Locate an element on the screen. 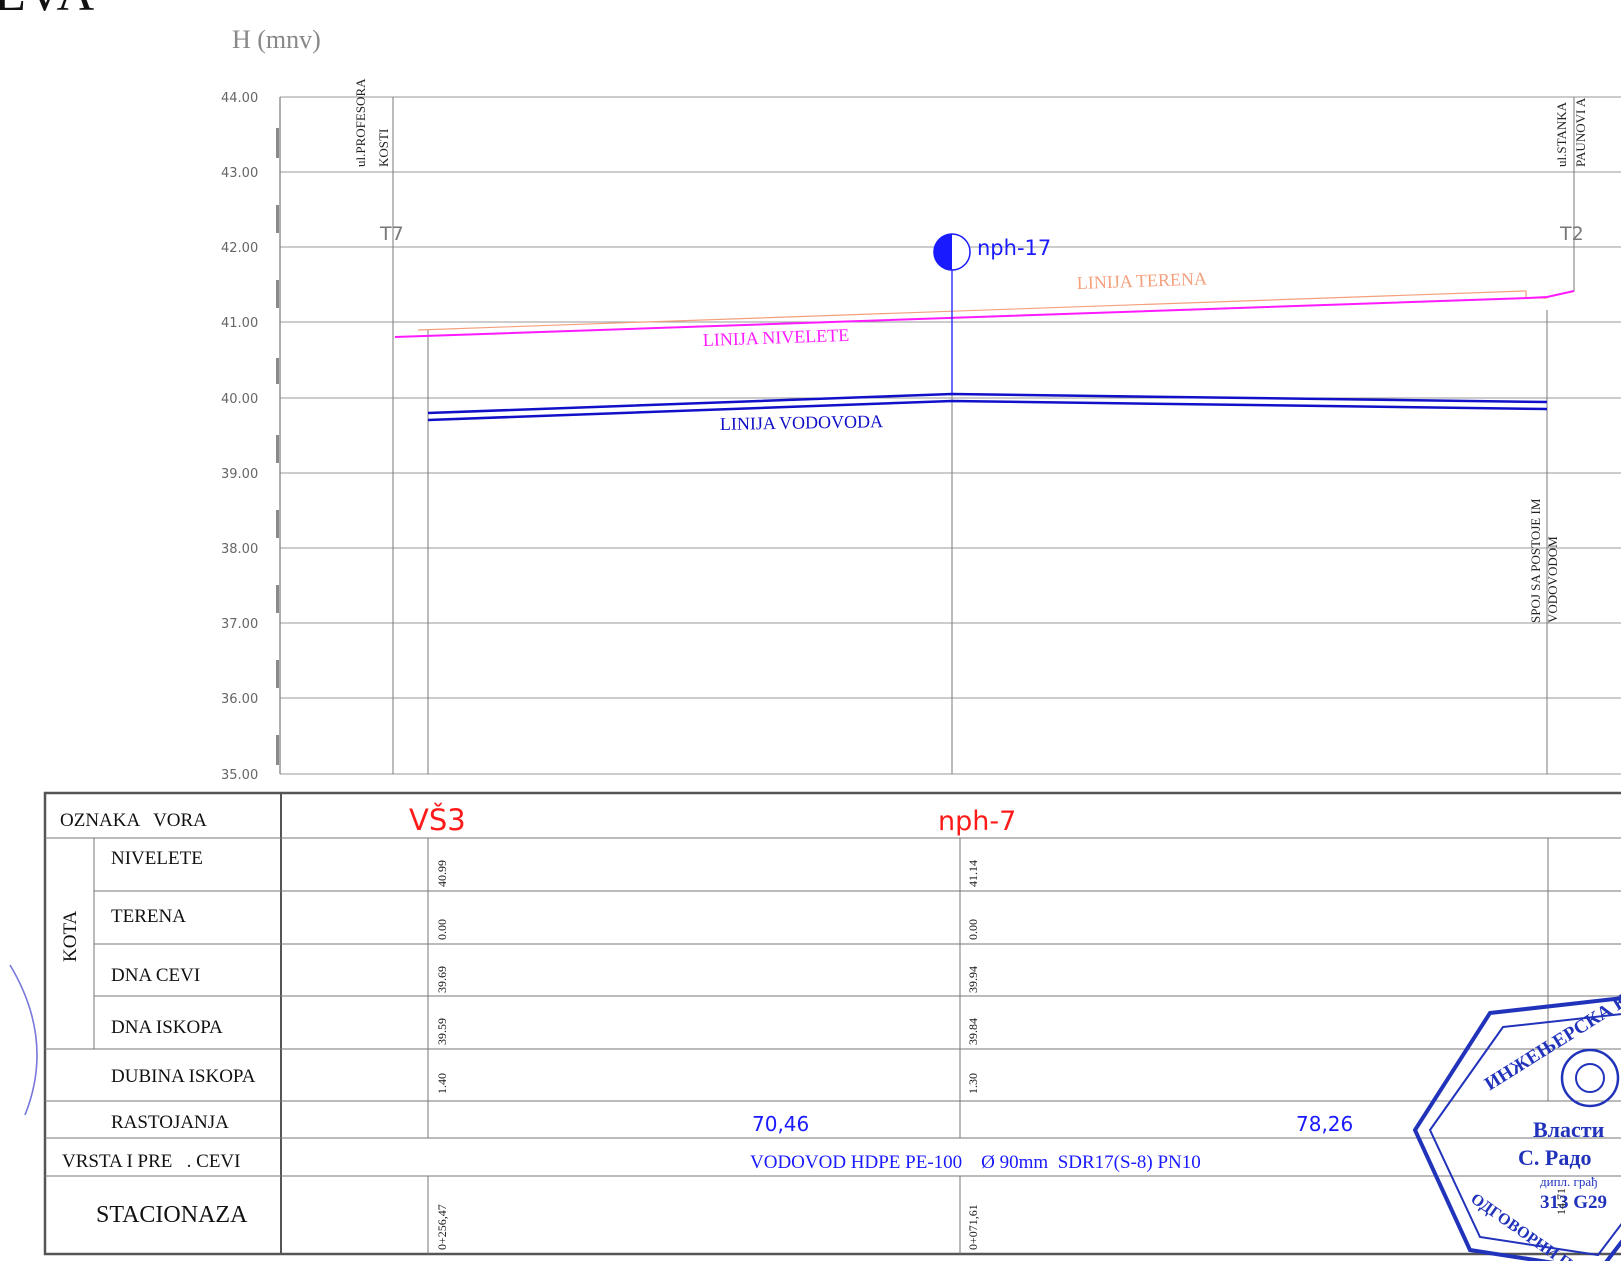  cell-dna-iskopa: 39.59 is located at coordinates (442, 1031).